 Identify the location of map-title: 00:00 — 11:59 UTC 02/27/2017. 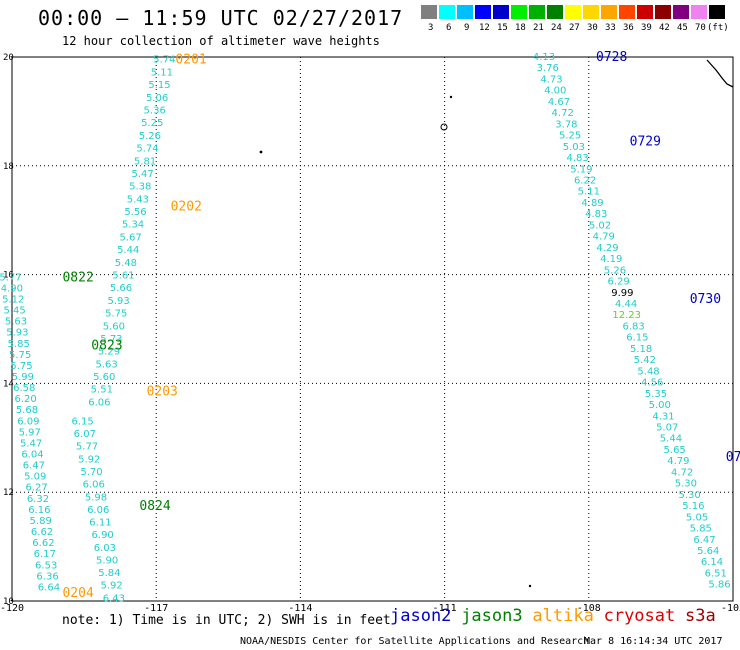
(221, 18).